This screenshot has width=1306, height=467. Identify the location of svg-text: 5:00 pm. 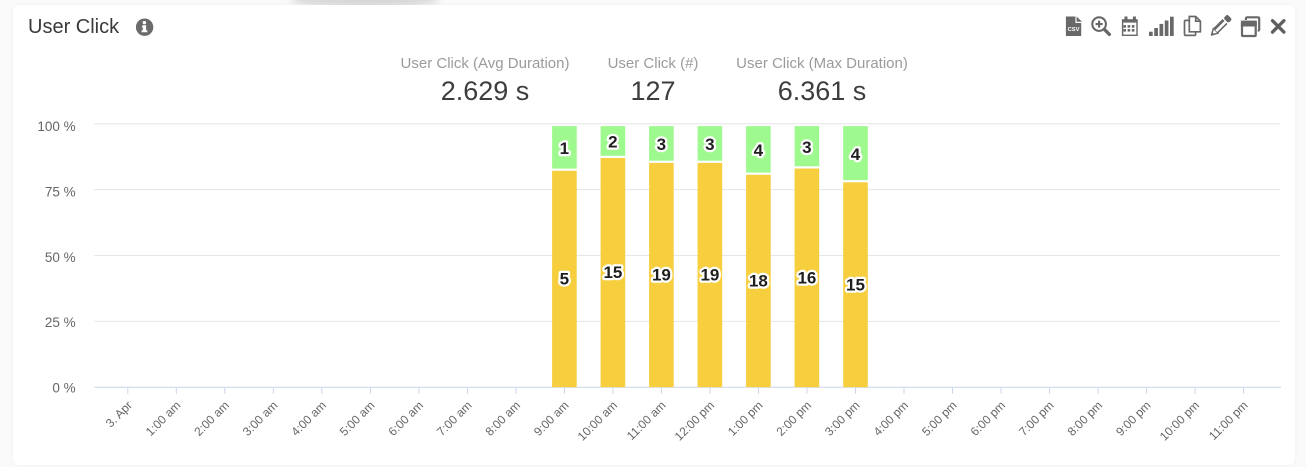
(939, 418).